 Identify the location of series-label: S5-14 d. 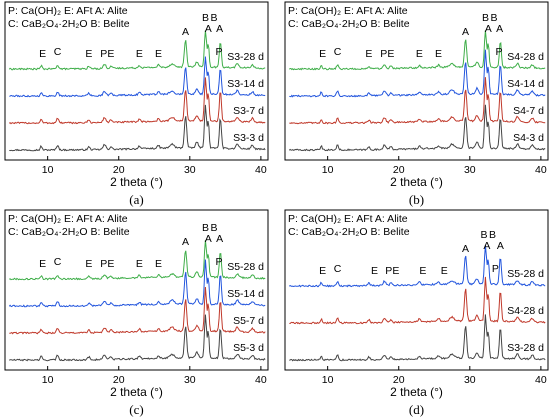
(245, 294).